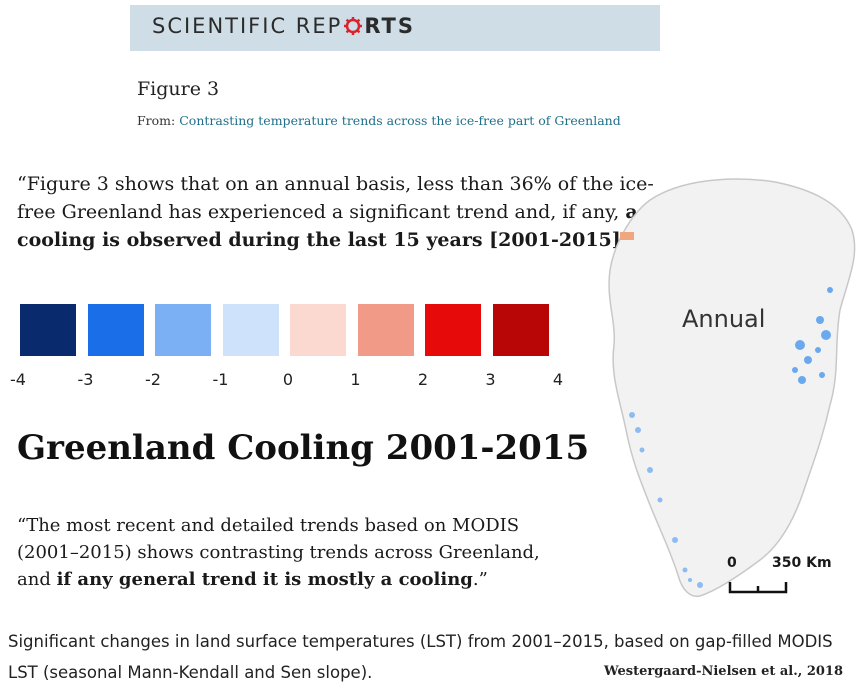  What do you see at coordinates (723, 671) in the screenshot?
I see `citation-credit: Westergaard-Nielsen et al., 2018` at bounding box center [723, 671].